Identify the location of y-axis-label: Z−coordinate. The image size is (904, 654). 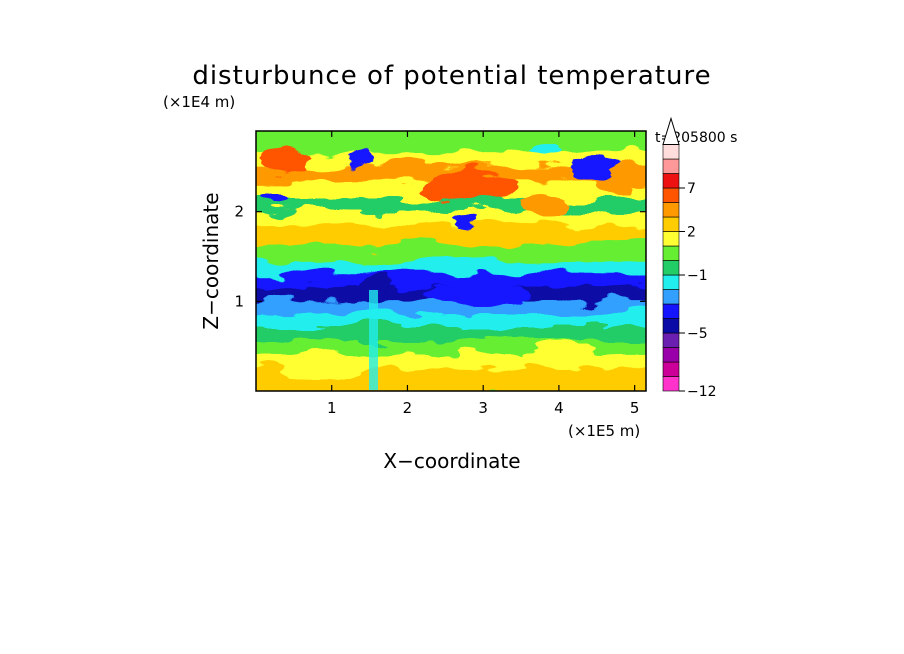
(211, 260).